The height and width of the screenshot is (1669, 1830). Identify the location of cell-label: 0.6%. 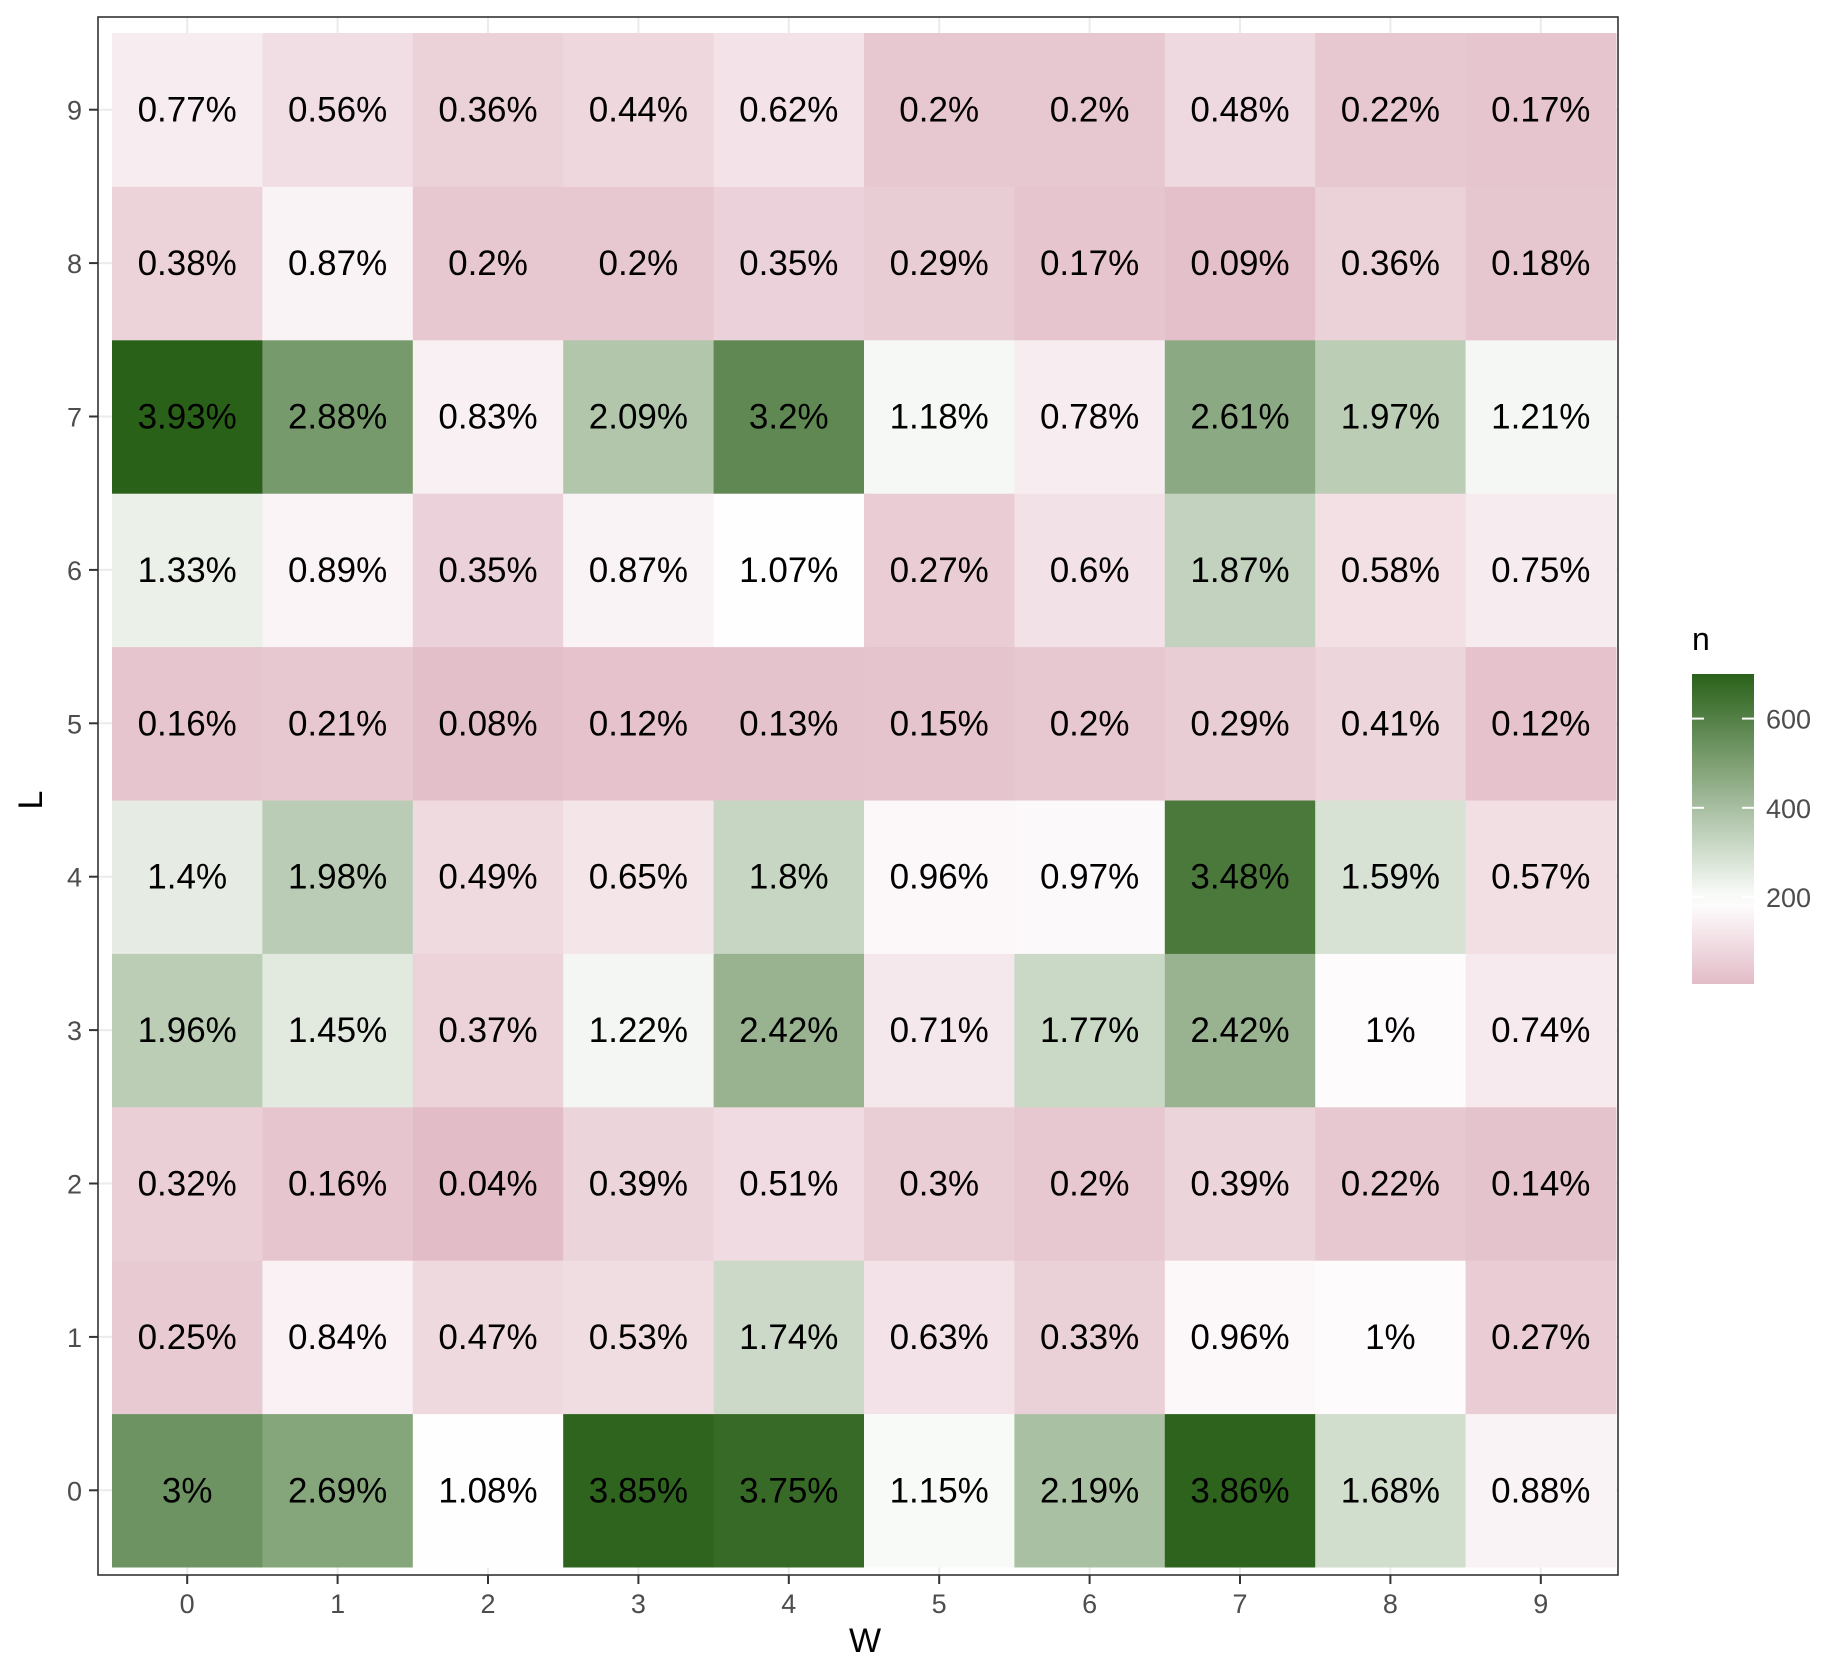
(1090, 570).